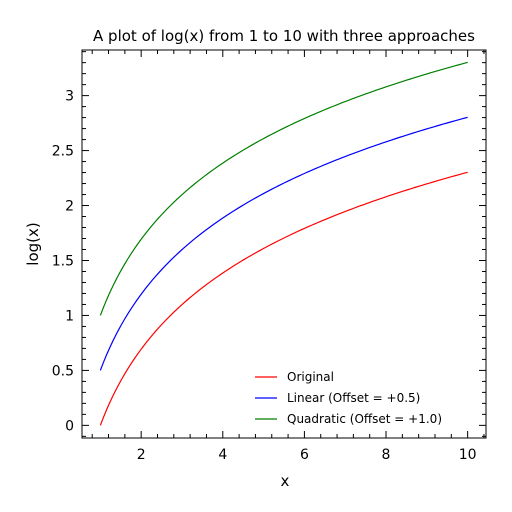  I want to click on x-tick-label: 10, so click(468, 455).